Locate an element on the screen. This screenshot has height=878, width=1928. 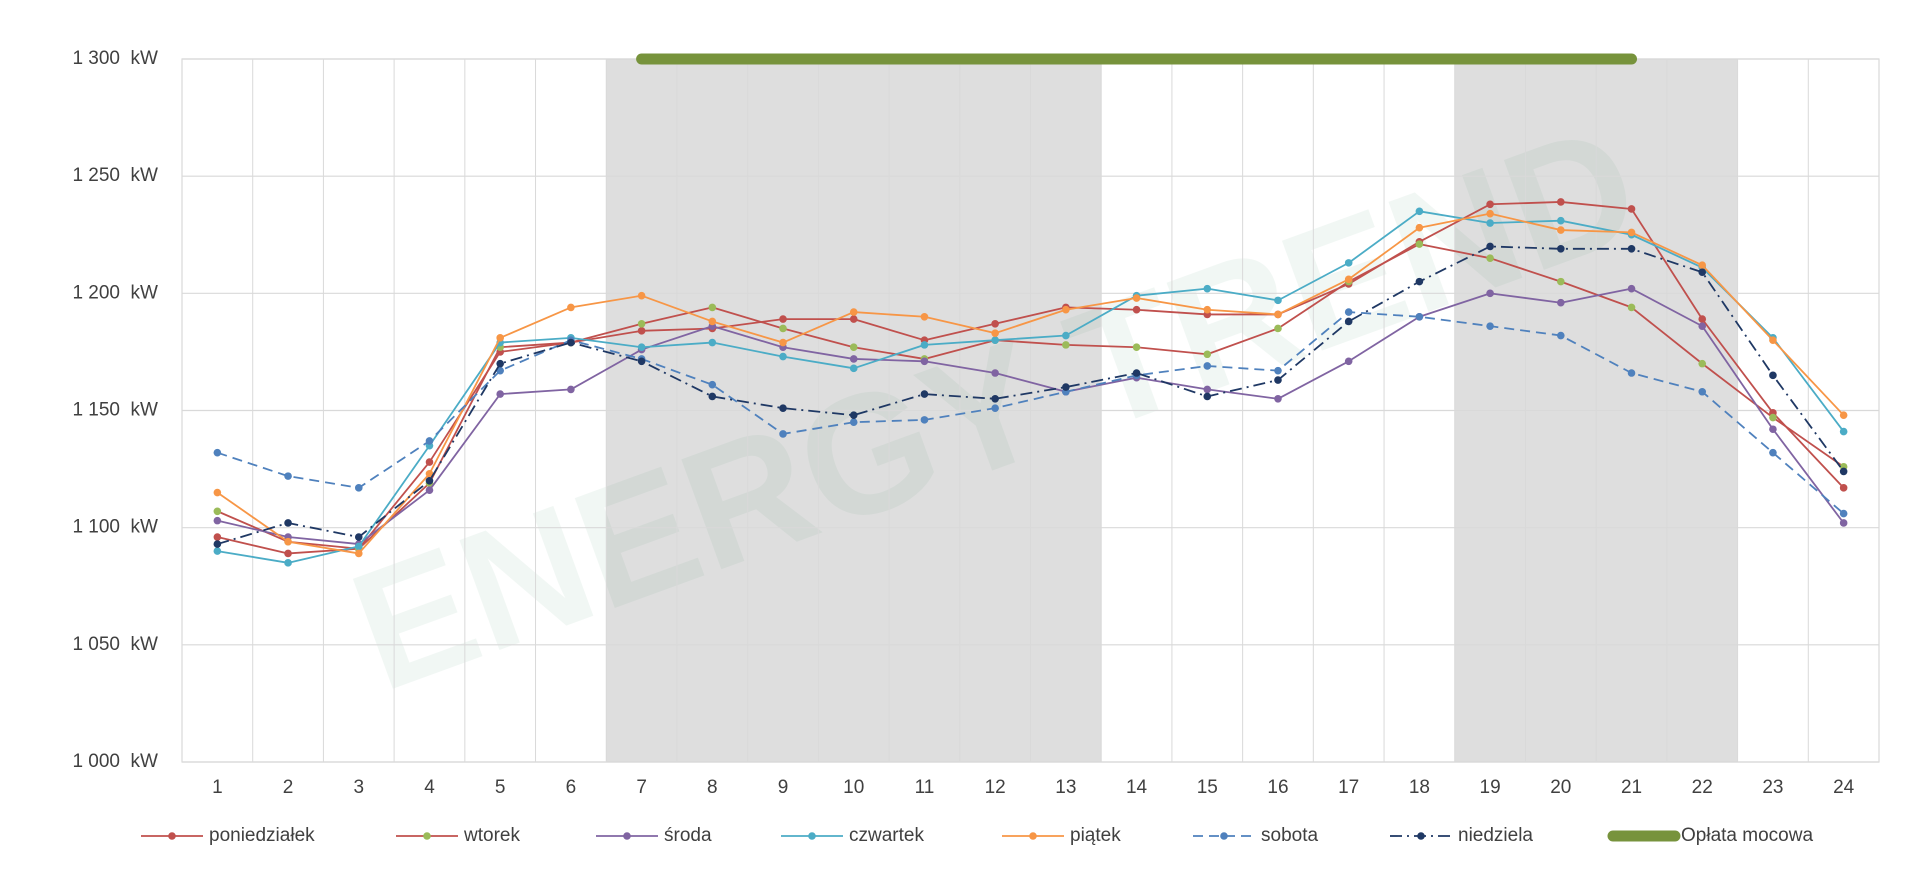
y-tick-label: 1 200 kW is located at coordinates (115, 292).